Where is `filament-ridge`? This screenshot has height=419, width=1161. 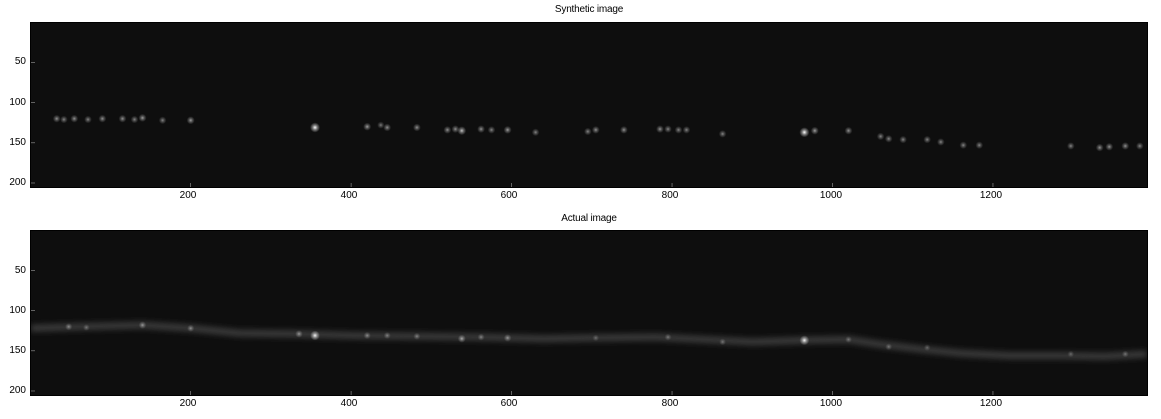
filament-ridge is located at coordinates (589, 340).